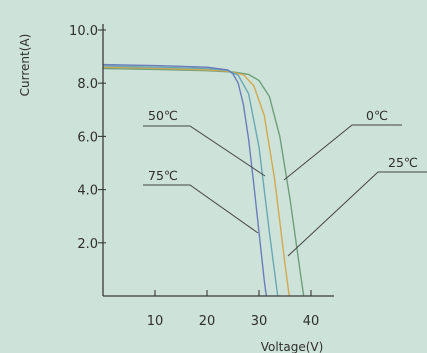 This screenshot has width=427, height=353. What do you see at coordinates (87, 137) in the screenshot?
I see `y-tick-label: 6.0` at bounding box center [87, 137].